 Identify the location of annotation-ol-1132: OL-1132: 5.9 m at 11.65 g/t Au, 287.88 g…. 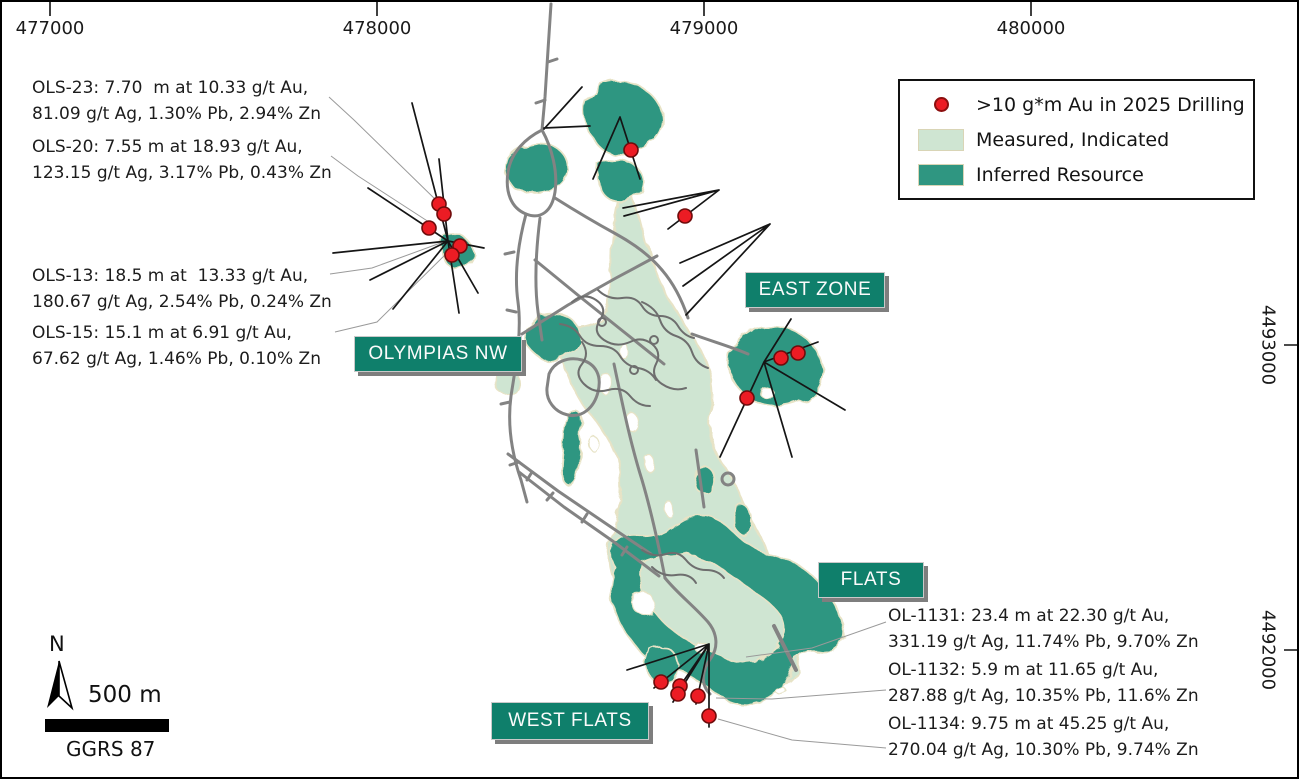
(1043, 683).